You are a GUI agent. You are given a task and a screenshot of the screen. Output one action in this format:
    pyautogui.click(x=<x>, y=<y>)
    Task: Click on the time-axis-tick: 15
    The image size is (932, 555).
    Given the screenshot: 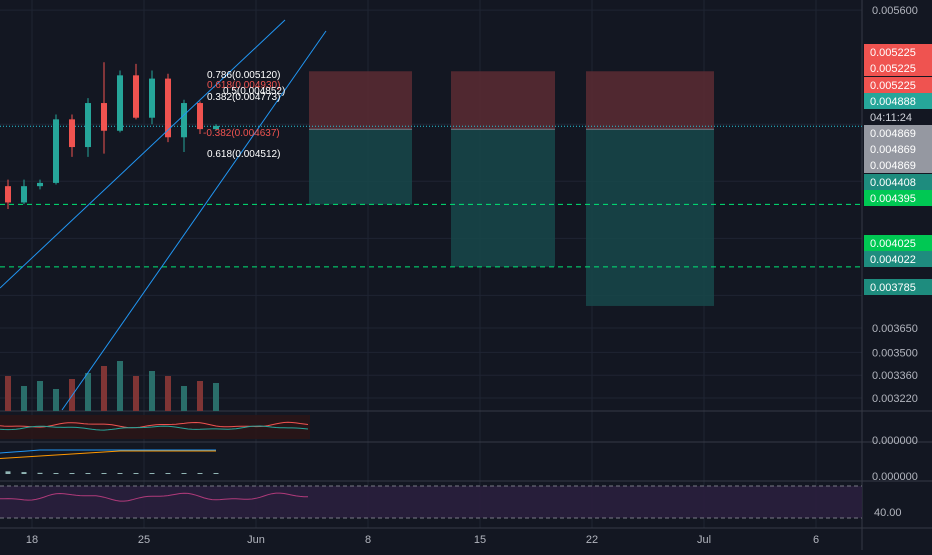 What is the action you would take?
    pyautogui.click(x=480, y=540)
    